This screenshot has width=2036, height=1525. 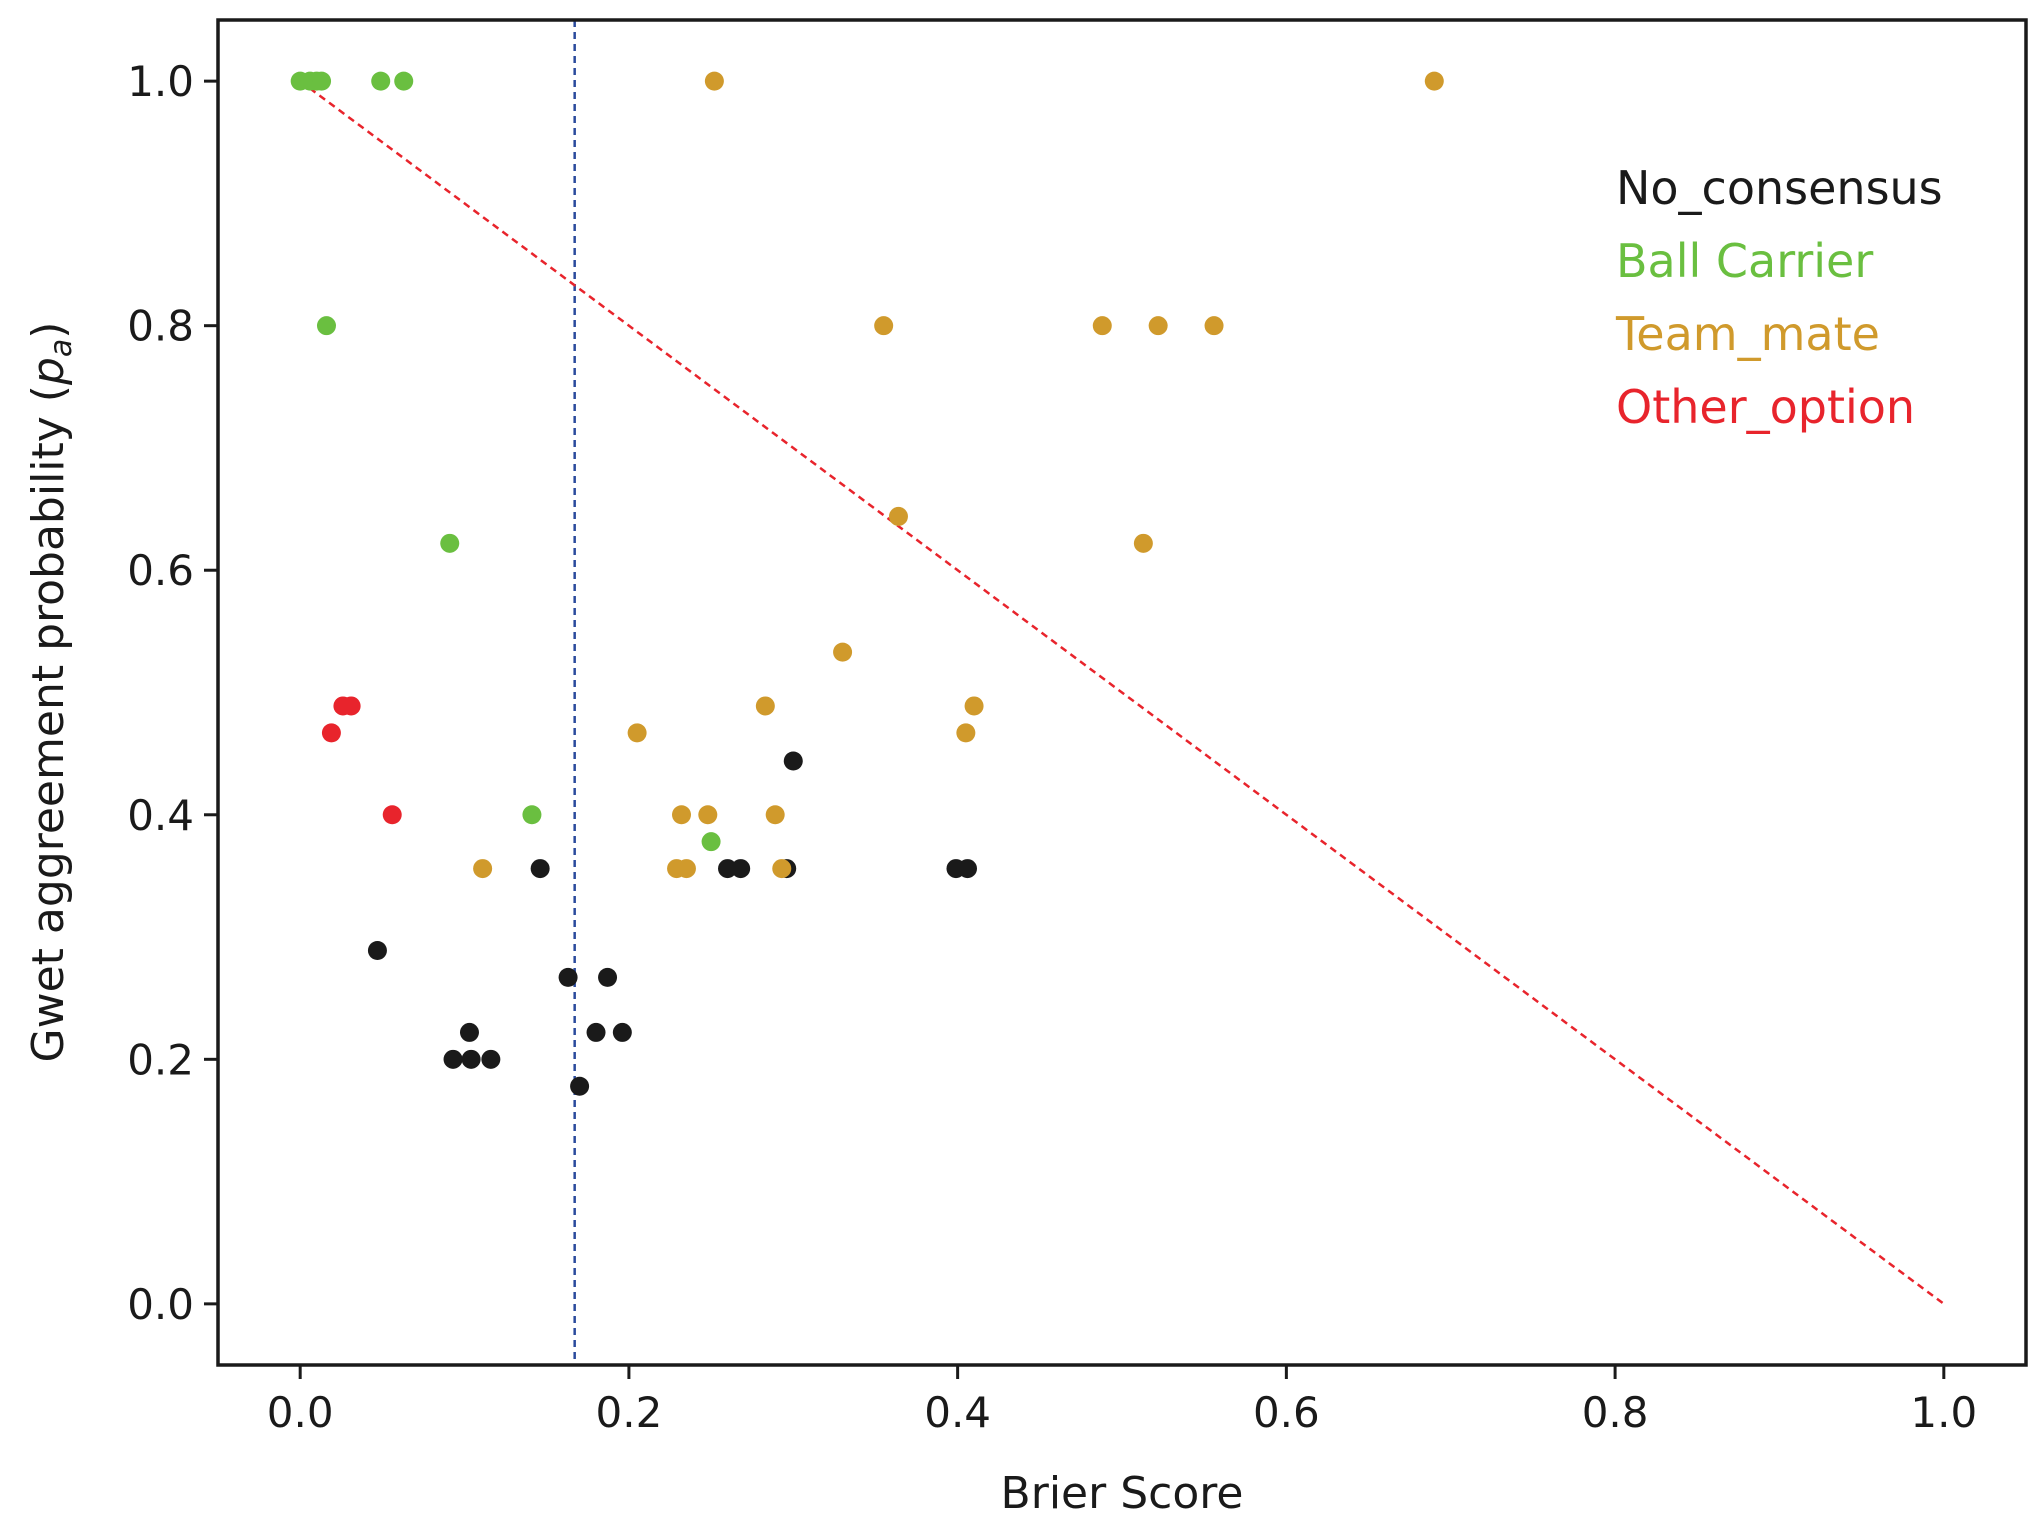 What do you see at coordinates (629, 1412) in the screenshot?
I see `x-tick-label: 0.2` at bounding box center [629, 1412].